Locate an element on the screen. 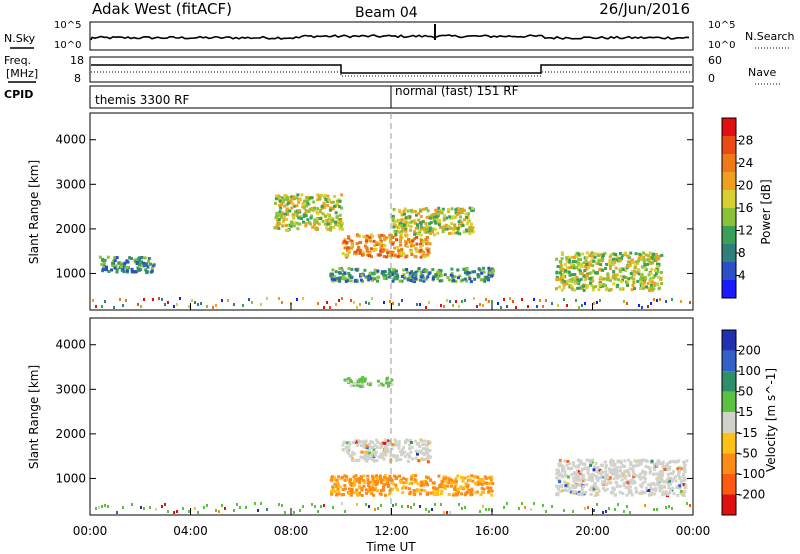  cpid-bar: themis 3300 RF normal (fast) 151 RF is located at coordinates (391, 96).